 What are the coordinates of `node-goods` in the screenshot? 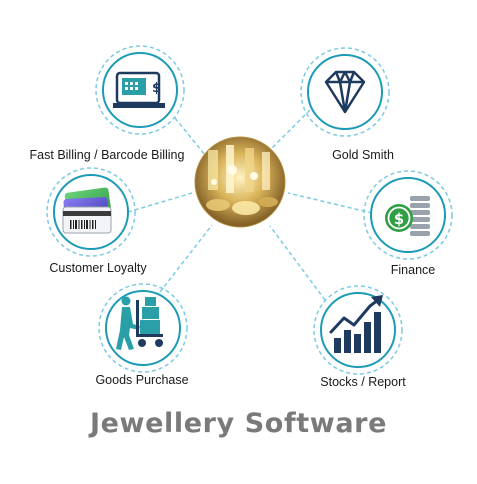 It's located at (143, 328).